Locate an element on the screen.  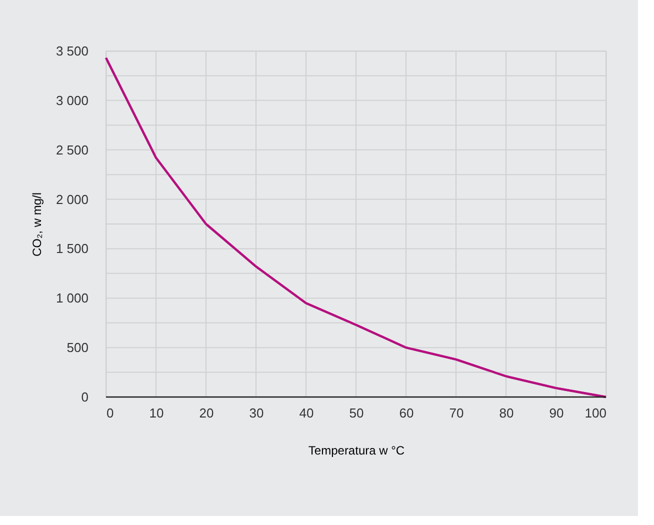
y-tick-label: 2 500 is located at coordinates (72, 150).